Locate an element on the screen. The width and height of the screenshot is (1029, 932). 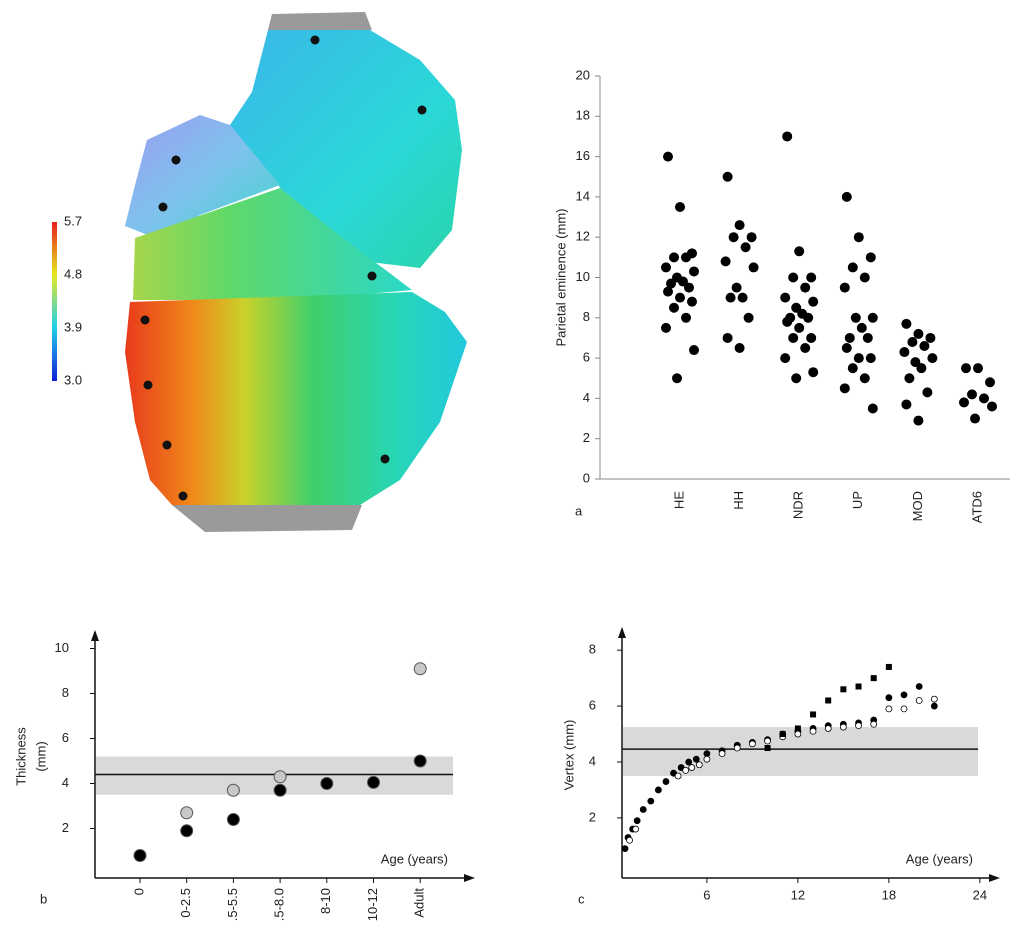
x-tick-label: HH is located at coordinates (738, 500).